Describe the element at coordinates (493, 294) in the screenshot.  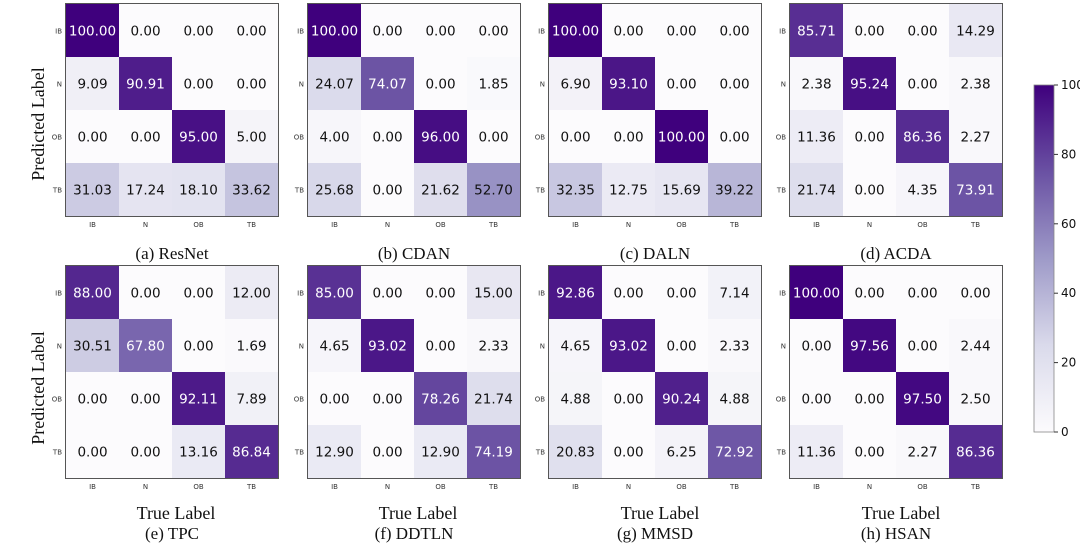
I see `cell-value-label: 15.00` at that location.